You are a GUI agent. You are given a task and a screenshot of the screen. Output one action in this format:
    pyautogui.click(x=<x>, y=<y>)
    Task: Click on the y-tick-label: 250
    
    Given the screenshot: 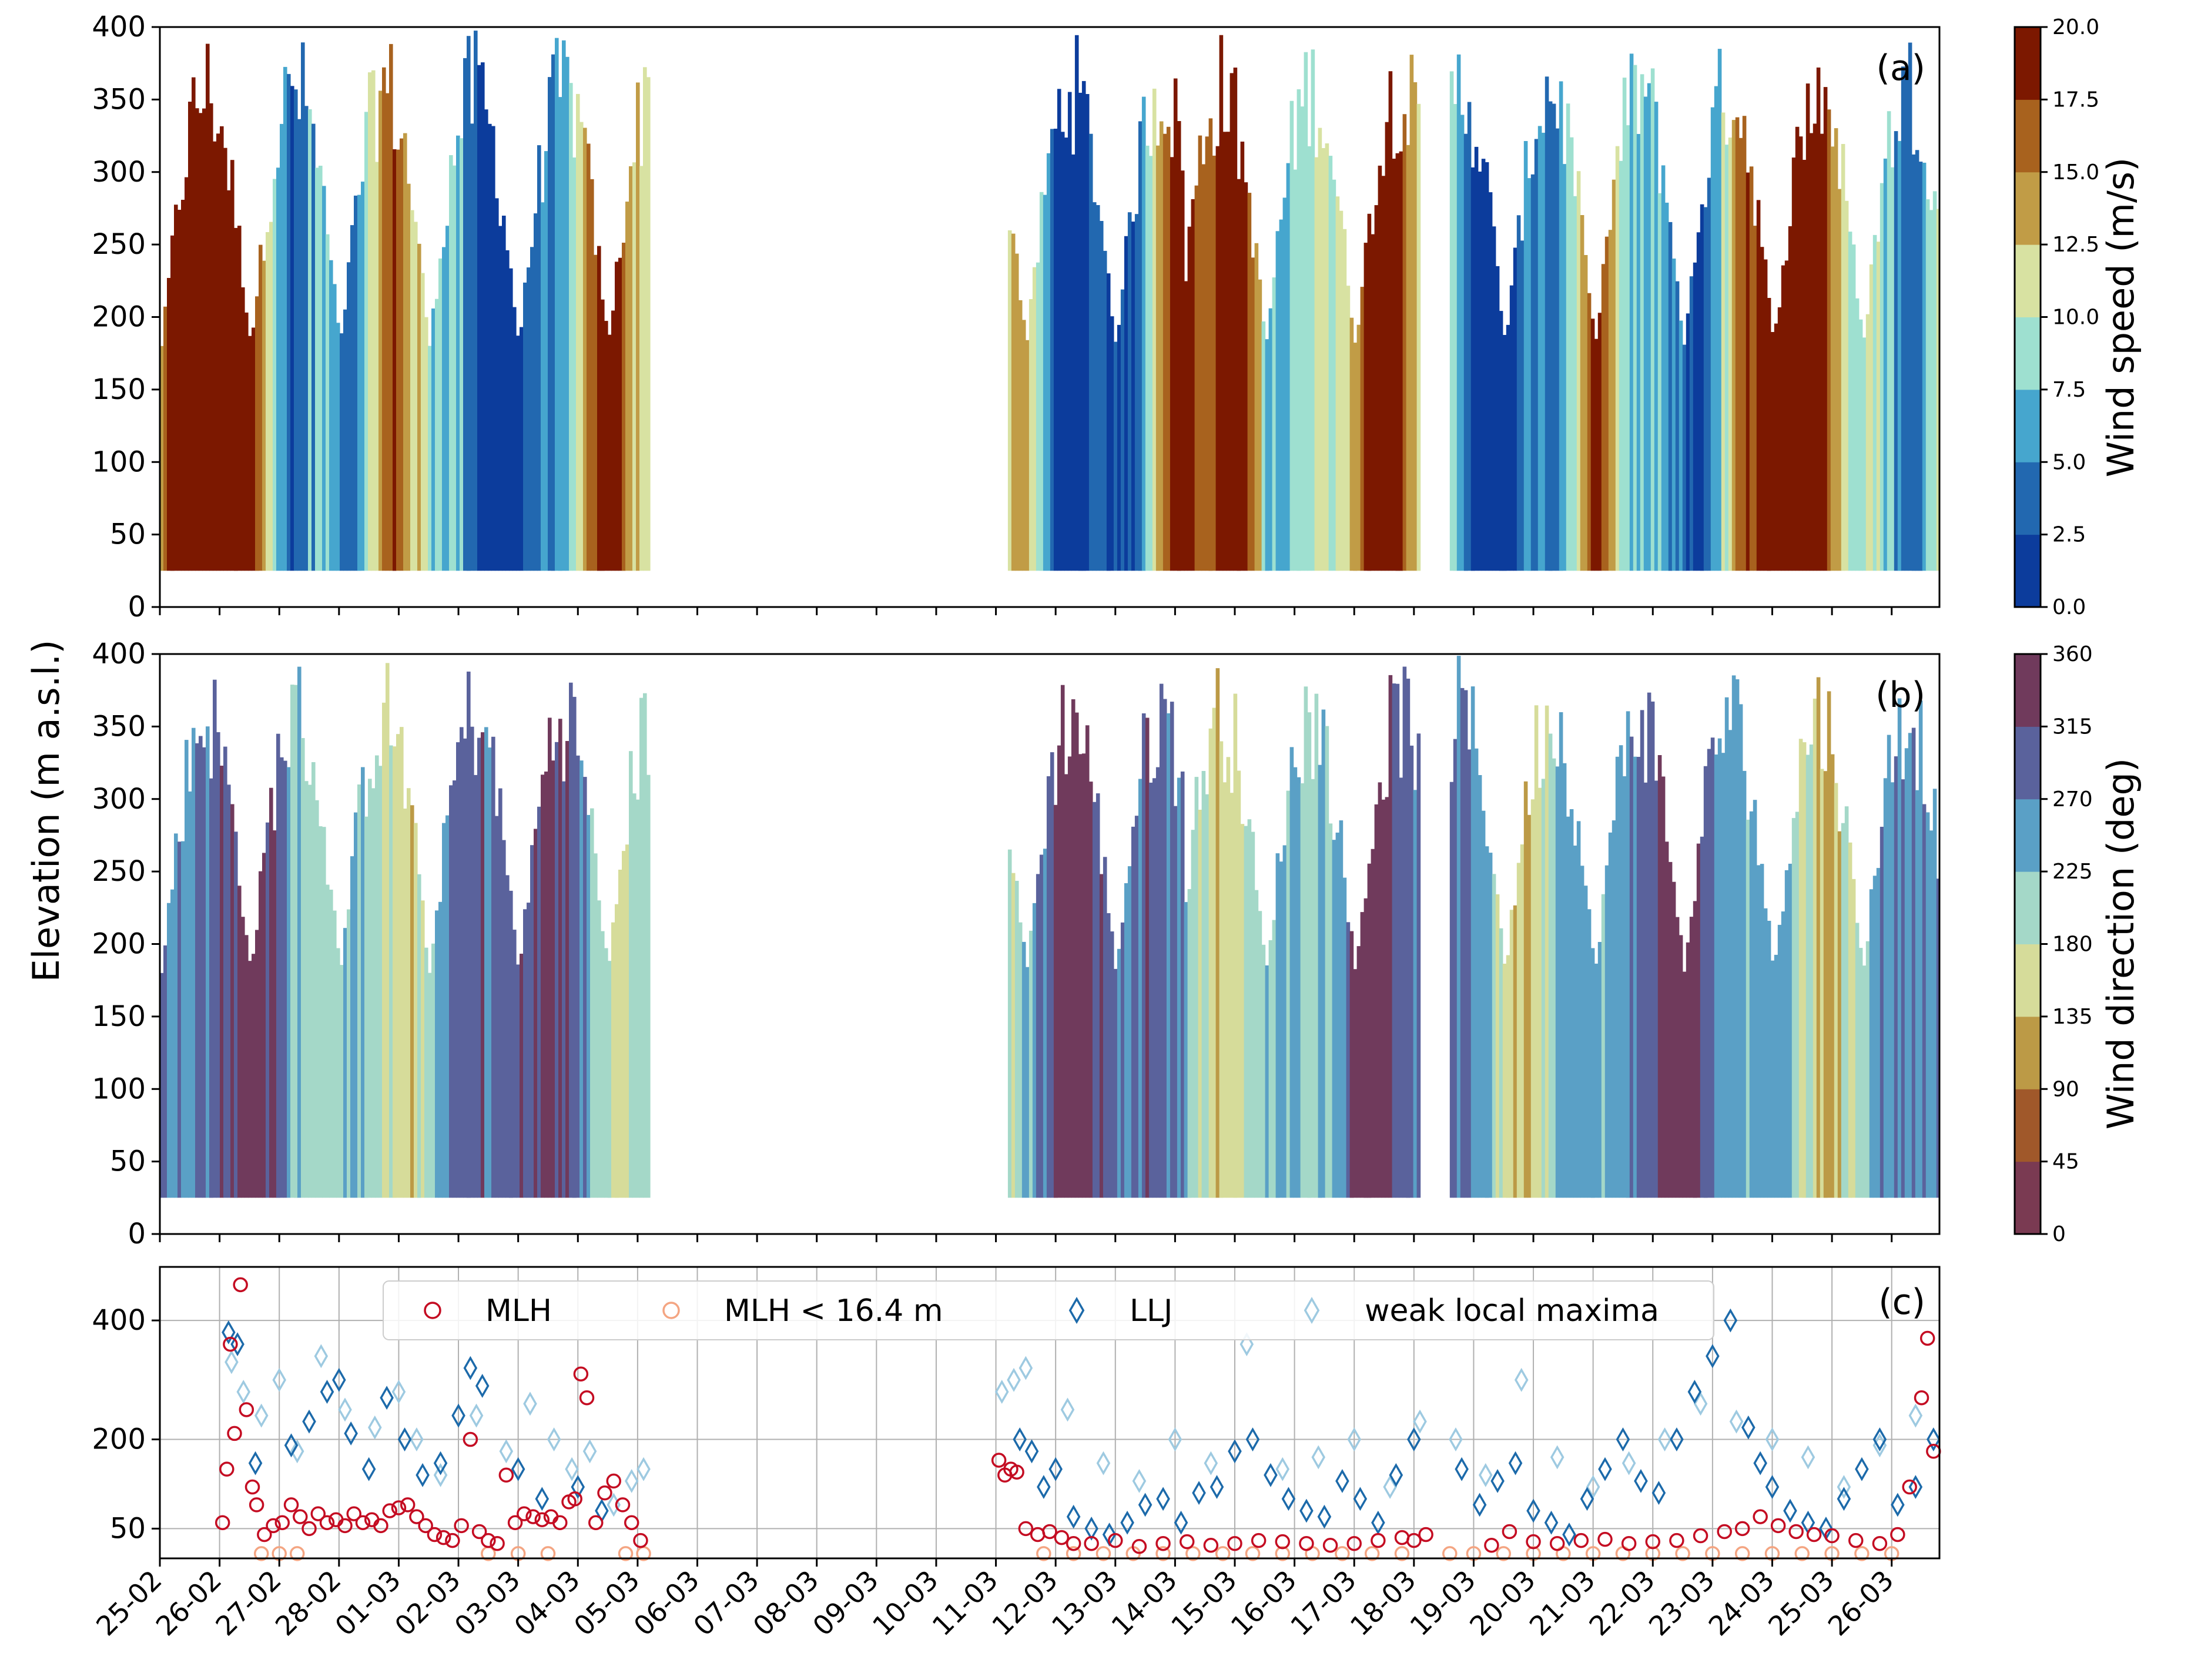 What is the action you would take?
    pyautogui.click(x=119, y=244)
    